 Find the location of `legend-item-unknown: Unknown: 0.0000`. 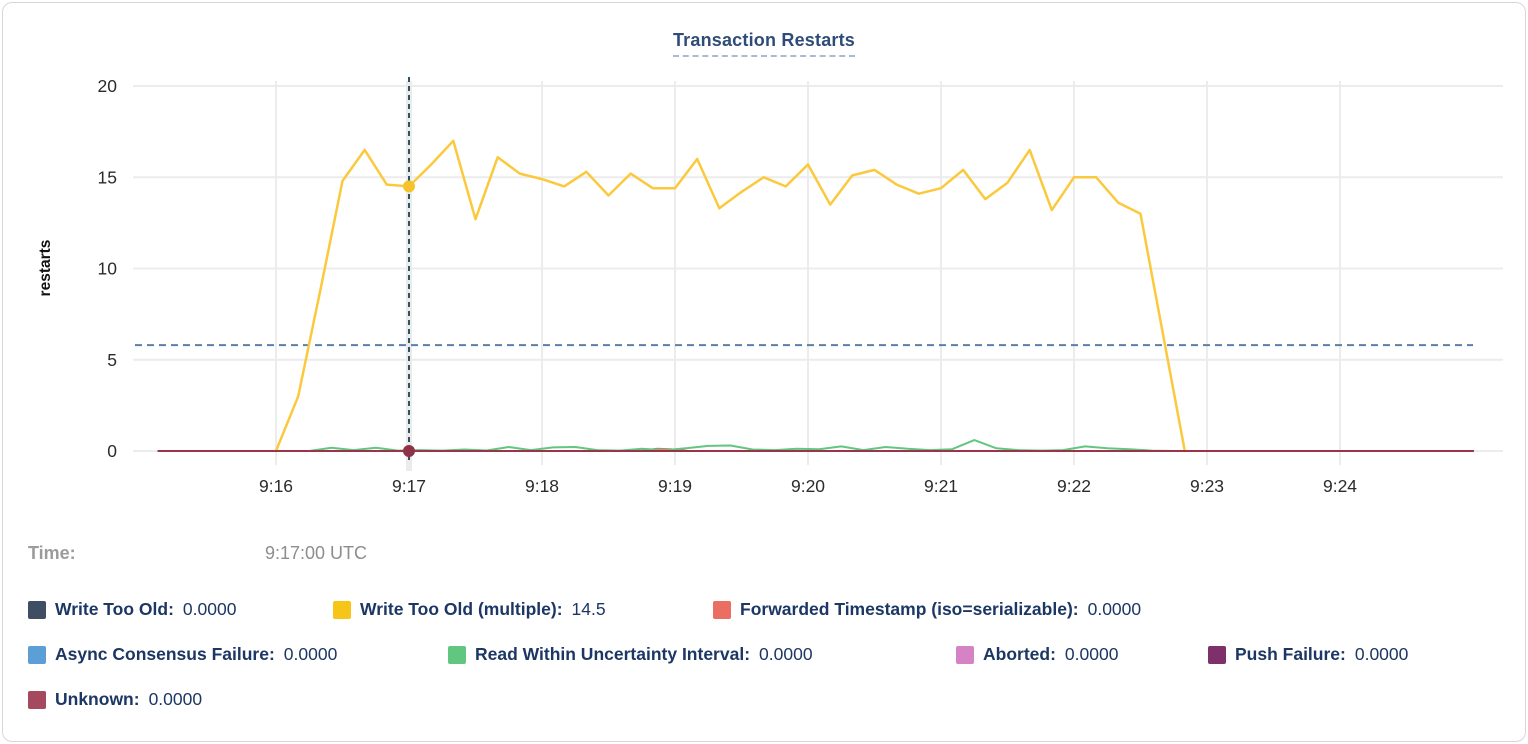

legend-item-unknown: Unknown: 0.0000 is located at coordinates (115, 699).